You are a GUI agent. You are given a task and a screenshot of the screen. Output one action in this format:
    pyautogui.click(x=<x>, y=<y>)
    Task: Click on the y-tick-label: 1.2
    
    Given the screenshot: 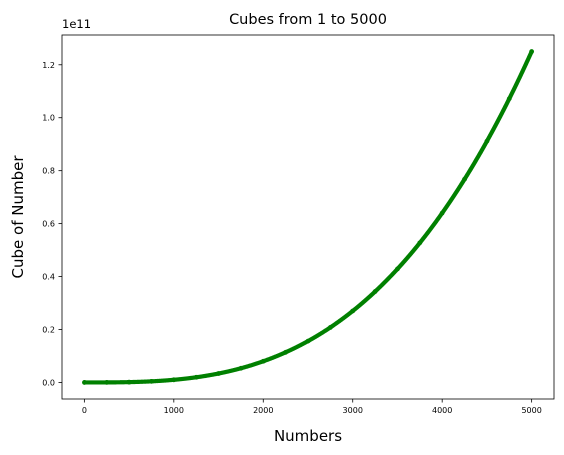 What is the action you would take?
    pyautogui.click(x=48, y=65)
    